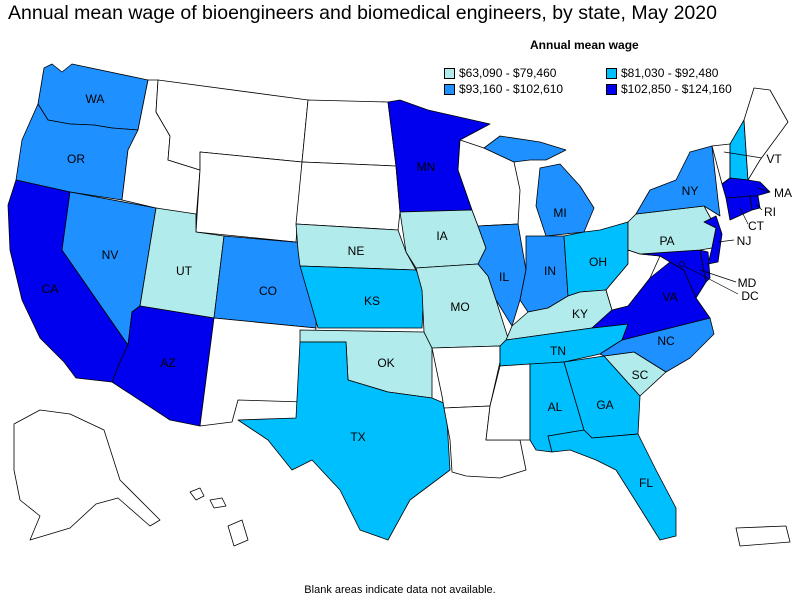  What do you see at coordinates (110, 255) in the screenshot?
I see `label-nv: NV` at bounding box center [110, 255].